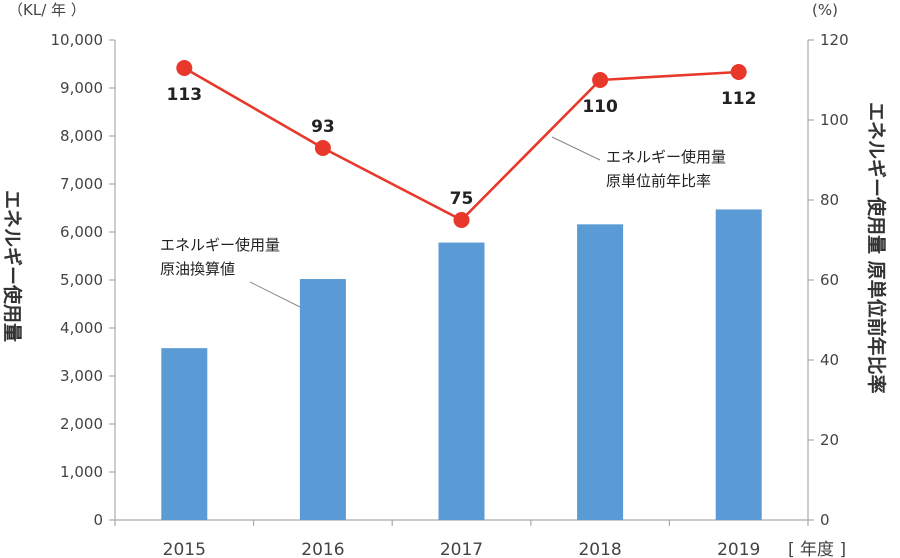 The width and height of the screenshot is (900, 558). What do you see at coordinates (658, 181) in the screenshot?
I see `line-annotation-line2: 原単位前年比率` at bounding box center [658, 181].